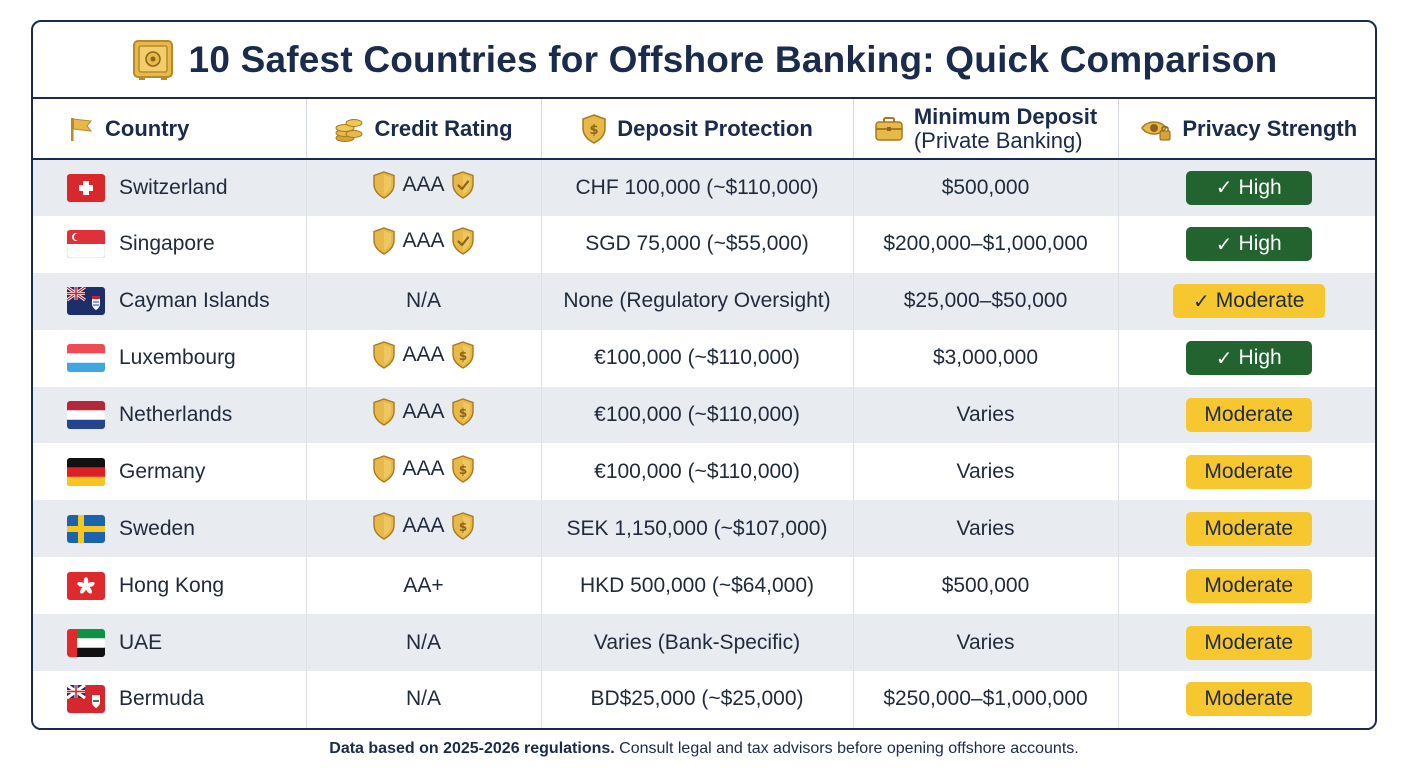 Image resolution: width=1408 pixels, height=768 pixels. I want to click on header-privacy-strength-label: Privacy Strength, so click(1270, 128).